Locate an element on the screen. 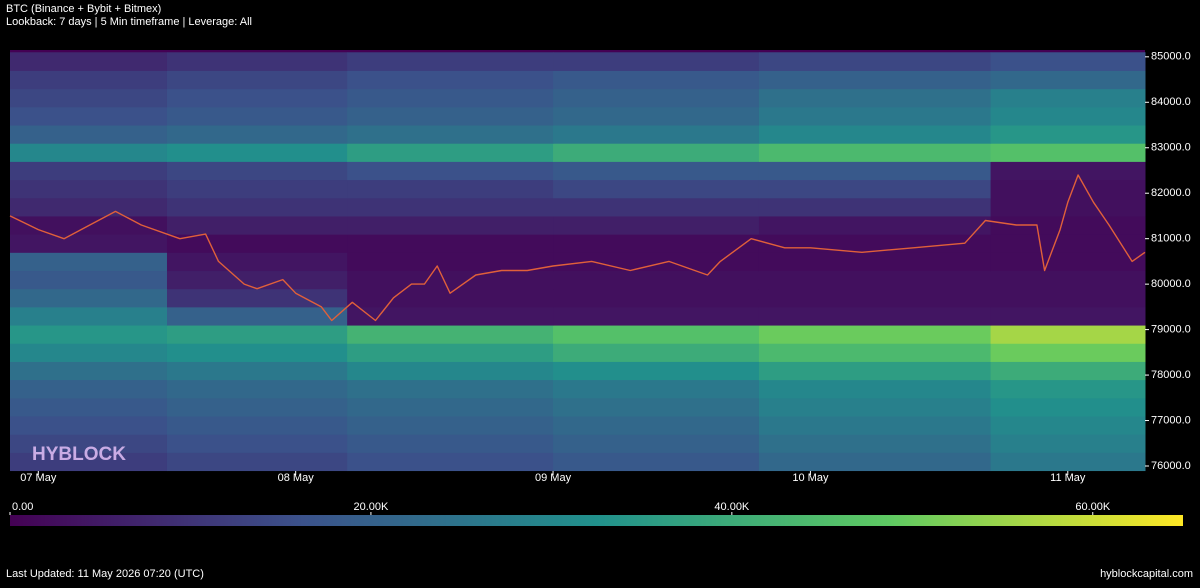 This screenshot has width=1200, height=588. y-tick-label: 81000.0 is located at coordinates (1171, 239).